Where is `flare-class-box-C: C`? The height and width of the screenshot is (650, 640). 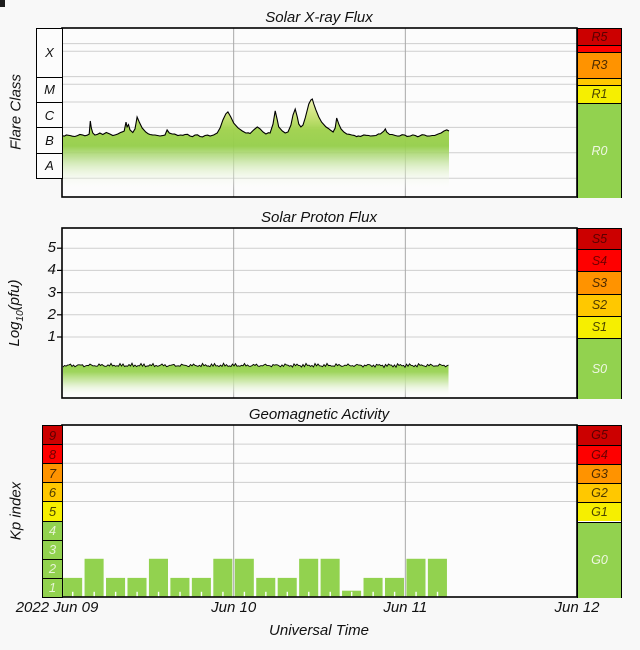
flare-class-box-C: C is located at coordinates (49, 115).